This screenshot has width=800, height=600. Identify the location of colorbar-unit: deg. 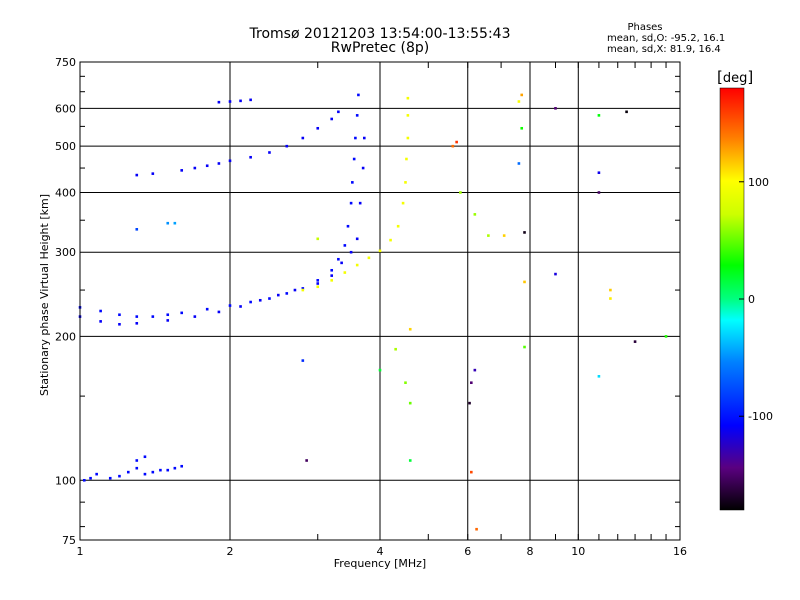
(735, 78).